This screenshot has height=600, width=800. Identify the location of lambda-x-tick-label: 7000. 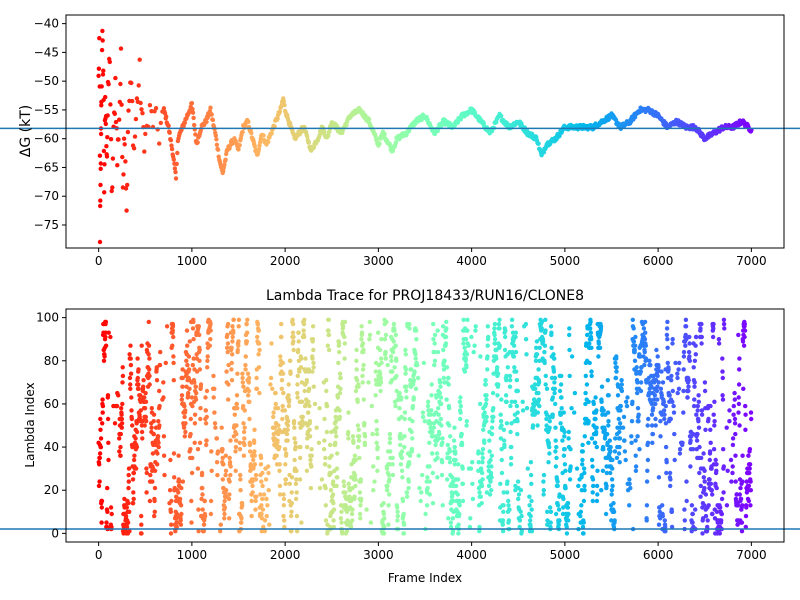
(751, 555).